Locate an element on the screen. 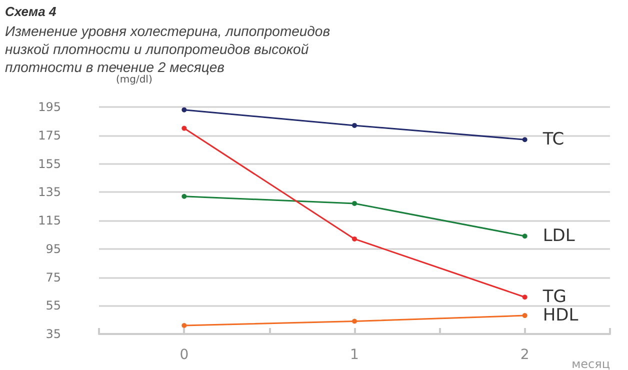 The height and width of the screenshot is (370, 628). x-tick-label: 2 is located at coordinates (525, 355).